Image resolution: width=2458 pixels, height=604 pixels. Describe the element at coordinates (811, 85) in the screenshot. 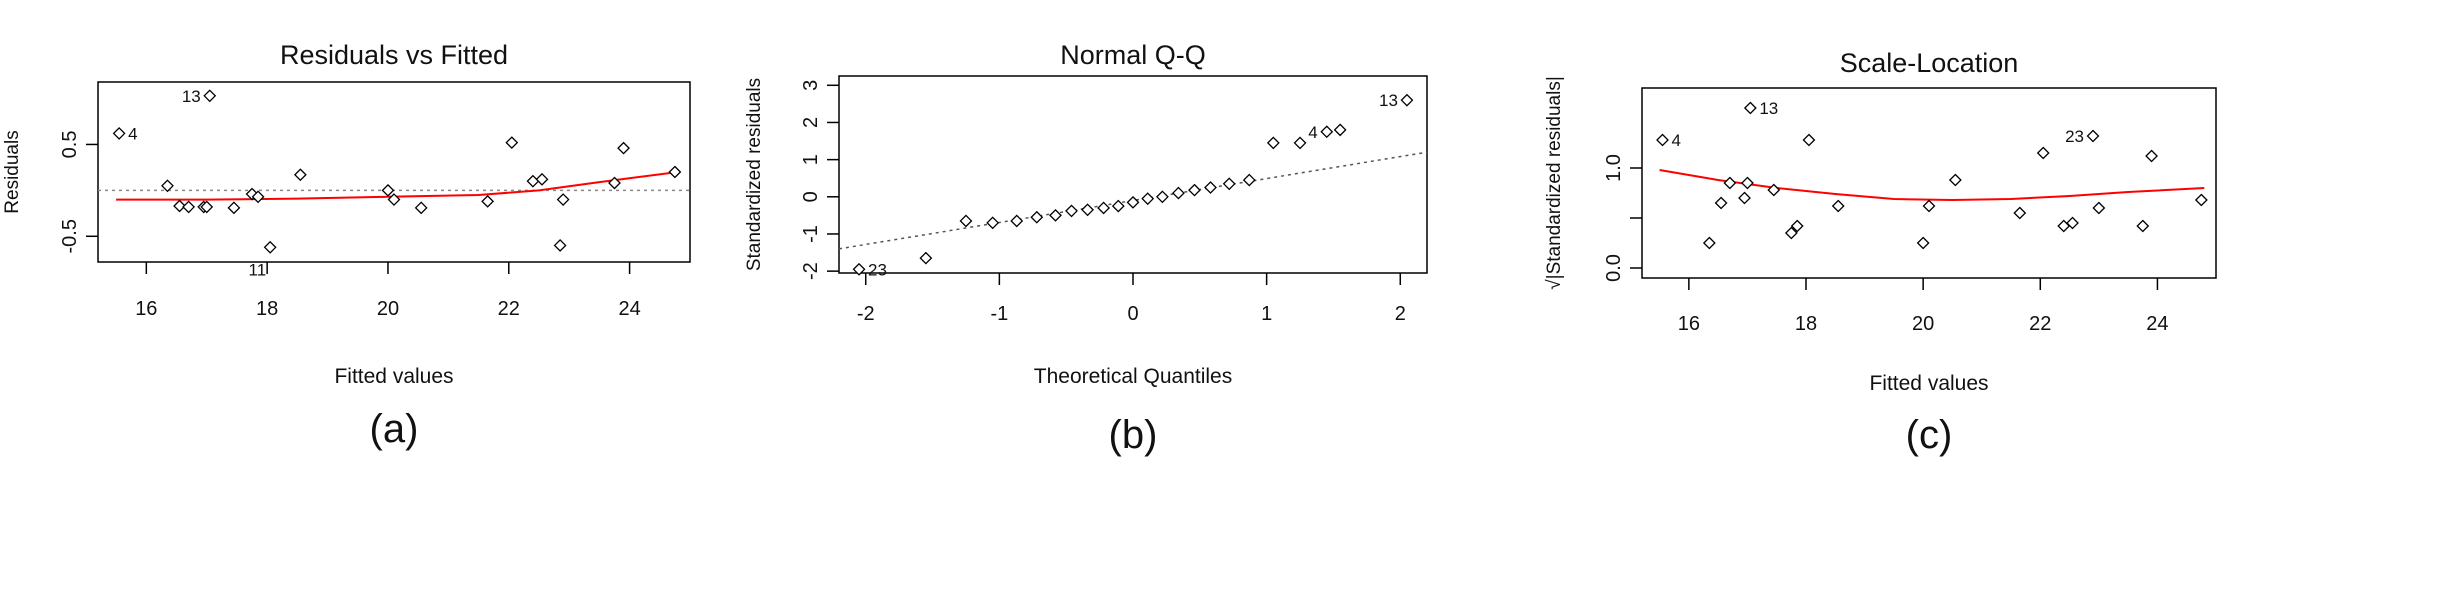

I see `y-tick-label: 3` at that location.